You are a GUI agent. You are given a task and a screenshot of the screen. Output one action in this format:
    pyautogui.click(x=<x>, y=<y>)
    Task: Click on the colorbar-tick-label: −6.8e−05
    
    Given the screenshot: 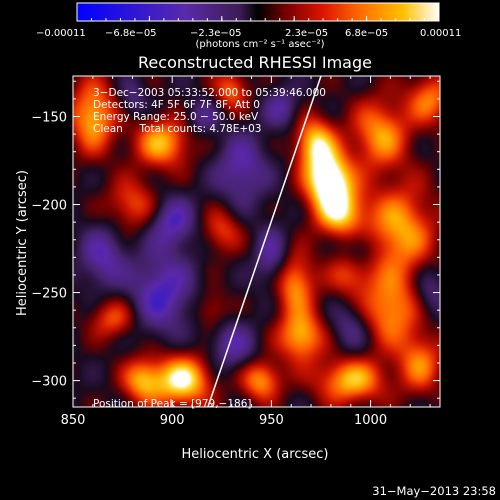 What is the action you would take?
    pyautogui.click(x=131, y=33)
    